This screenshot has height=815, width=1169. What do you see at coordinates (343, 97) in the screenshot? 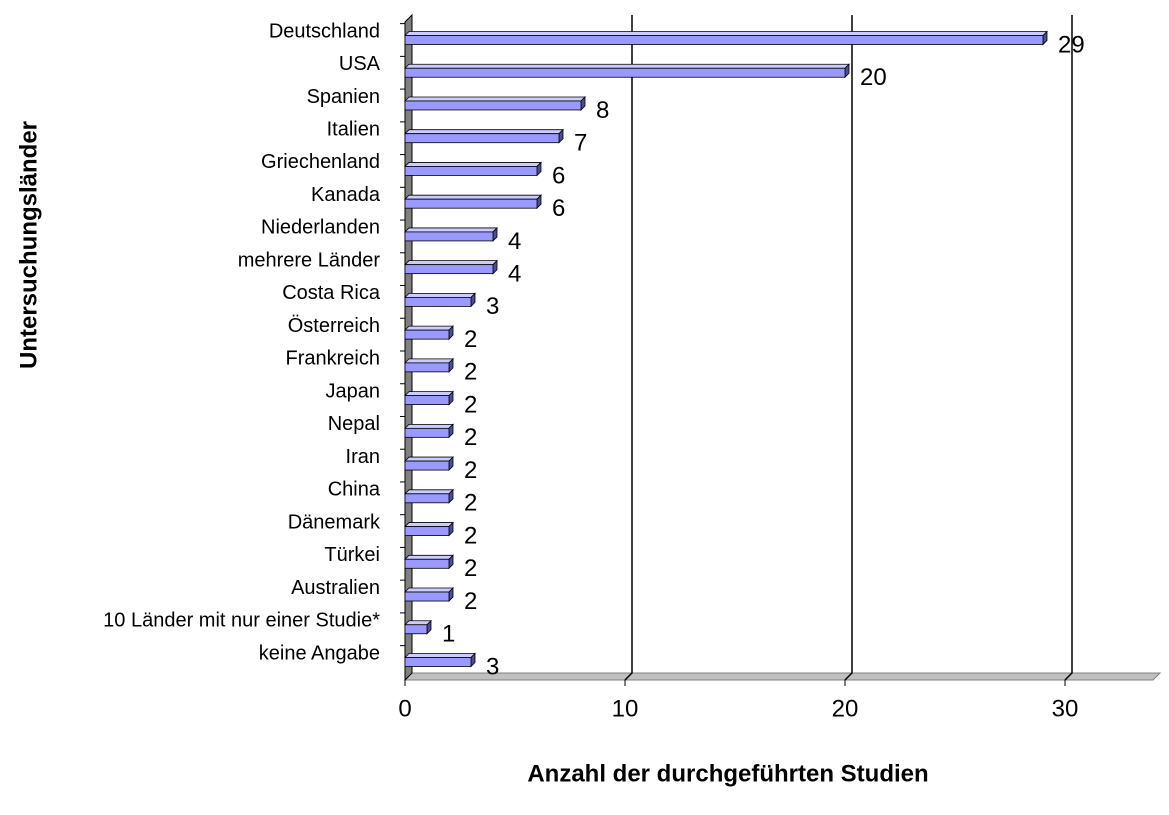
I see `y-tick-label: Spanien` at bounding box center [343, 97].